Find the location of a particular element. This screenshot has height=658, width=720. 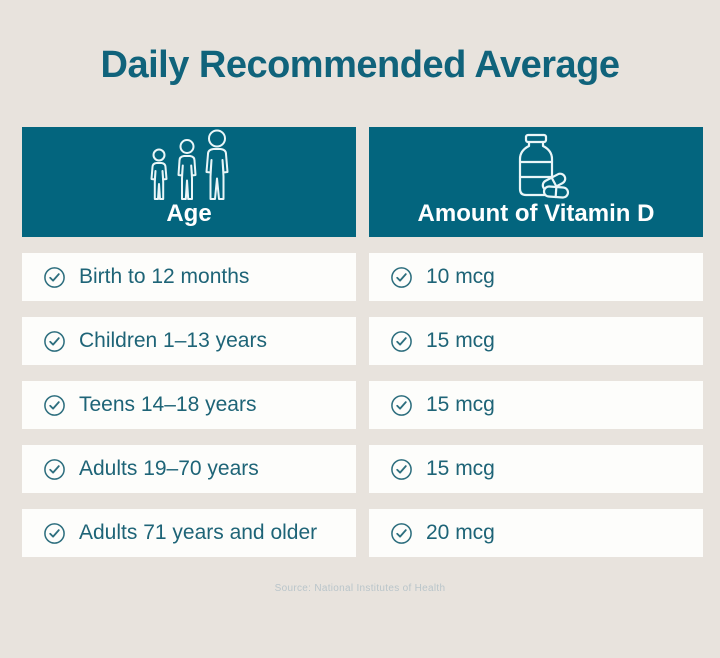

column-header-age: Age is located at coordinates (189, 182).